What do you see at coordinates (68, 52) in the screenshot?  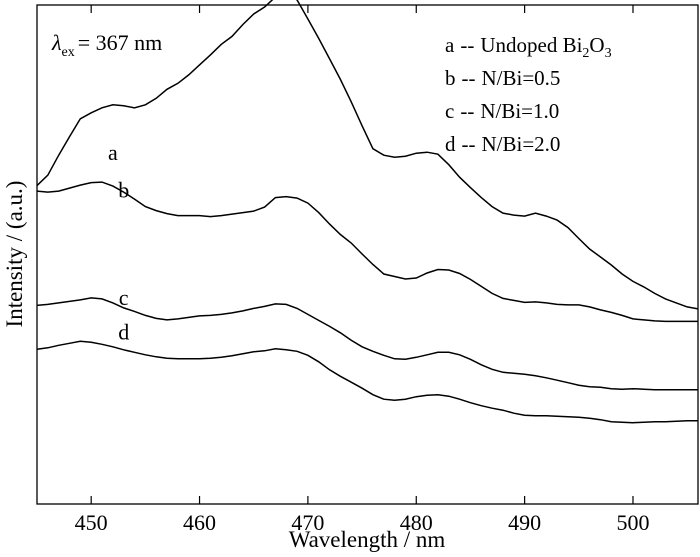 I see `excitation-subscript: ex` at bounding box center [68, 52].